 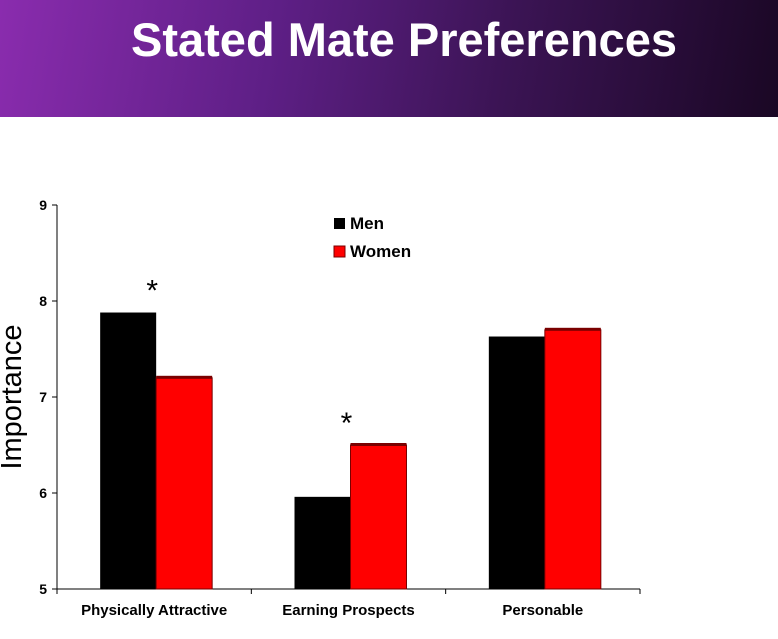 What do you see at coordinates (43, 493) in the screenshot?
I see `y-tick-label: 6` at bounding box center [43, 493].